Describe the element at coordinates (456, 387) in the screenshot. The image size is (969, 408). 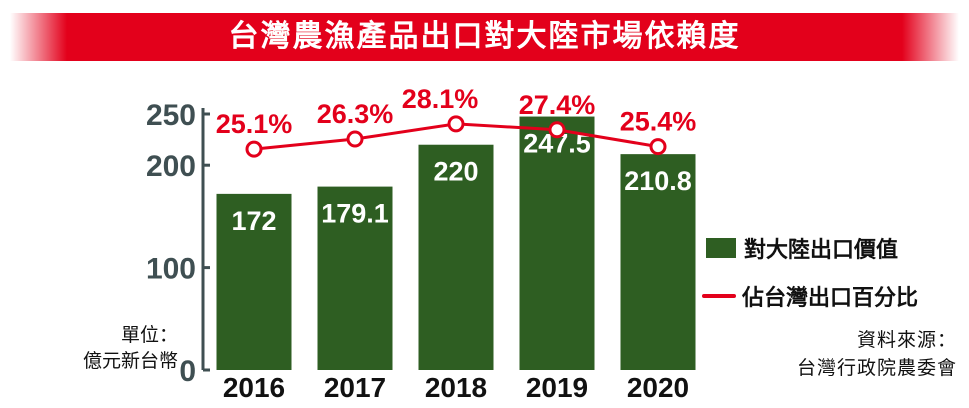
I see `x-tick-label: 2018` at that location.